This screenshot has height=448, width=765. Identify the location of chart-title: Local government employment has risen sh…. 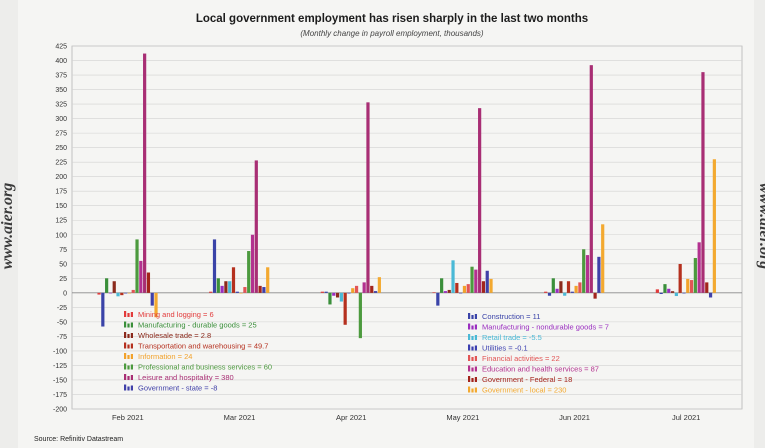
(392, 19).